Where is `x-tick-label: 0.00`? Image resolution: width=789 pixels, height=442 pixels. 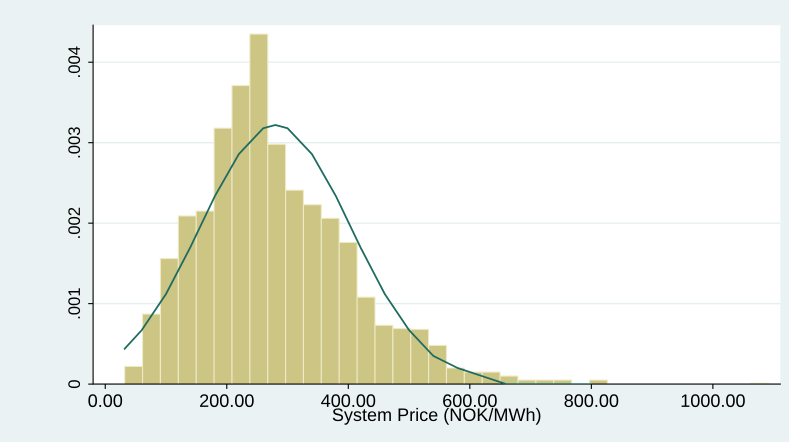
x-tick-label: 0.00 is located at coordinates (105, 401).